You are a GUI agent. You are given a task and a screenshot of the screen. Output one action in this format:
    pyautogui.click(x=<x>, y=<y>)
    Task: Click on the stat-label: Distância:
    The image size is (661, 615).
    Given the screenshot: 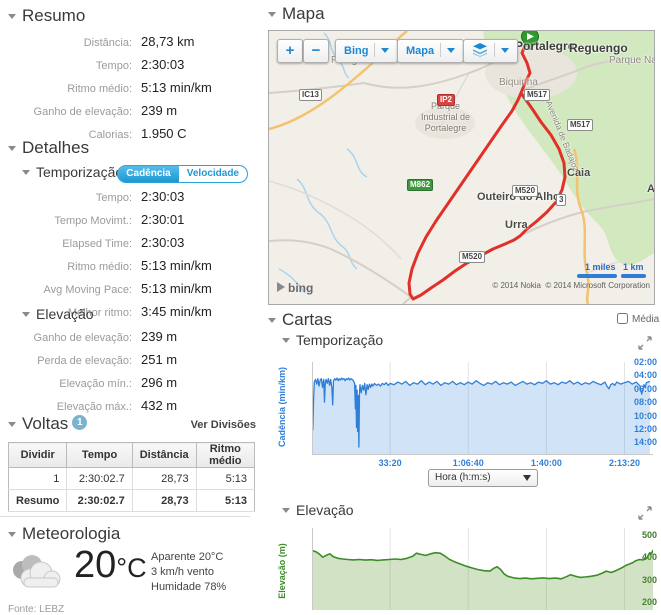 What is the action you would take?
    pyautogui.click(x=107, y=43)
    